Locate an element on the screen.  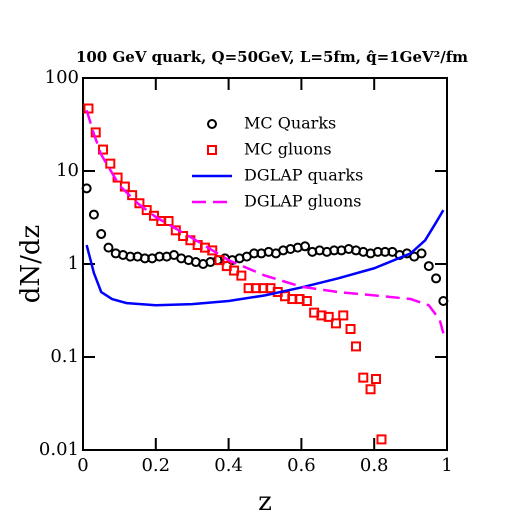
line is located at coordinates (265, 258).